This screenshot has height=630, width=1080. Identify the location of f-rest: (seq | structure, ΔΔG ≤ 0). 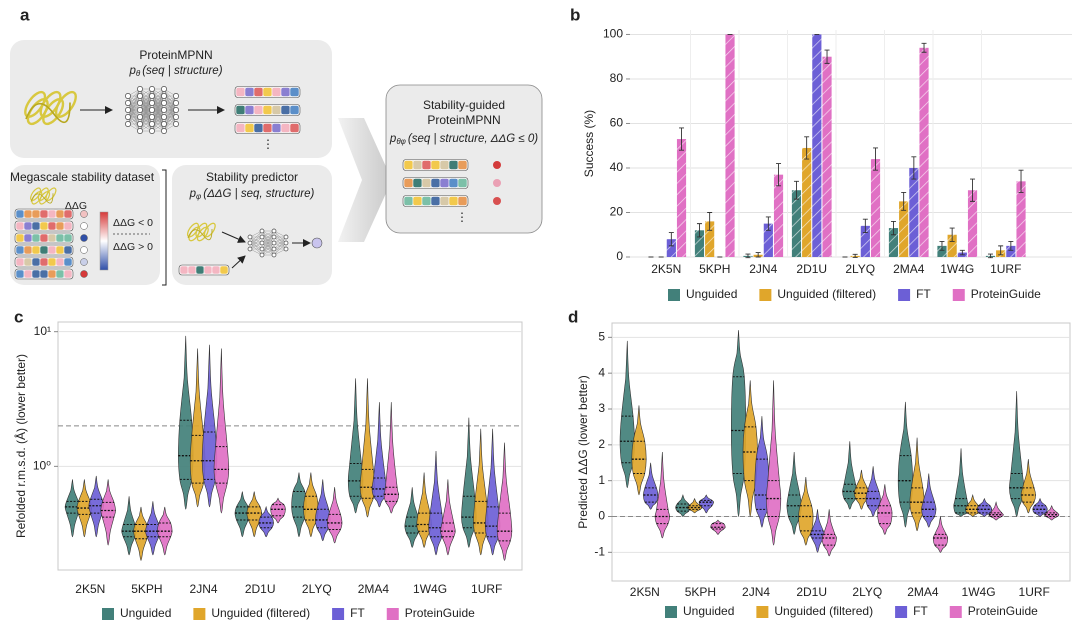
(473, 139).